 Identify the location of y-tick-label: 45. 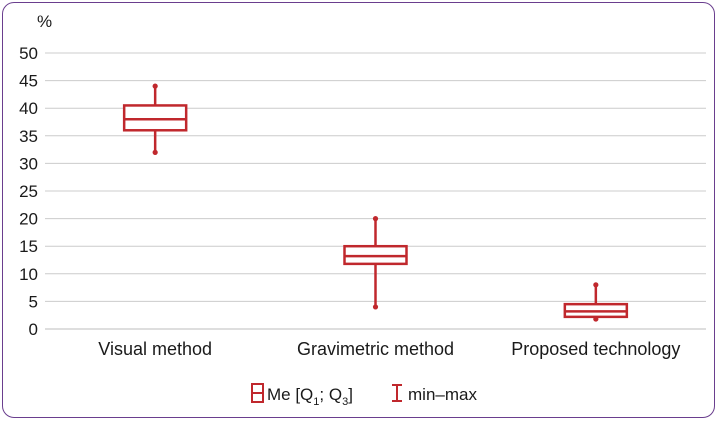
(28, 81).